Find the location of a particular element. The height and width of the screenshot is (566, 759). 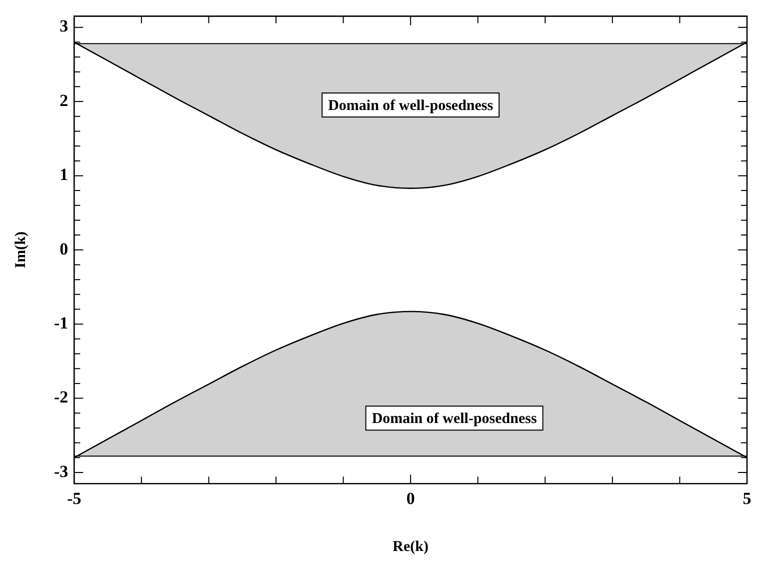

y-tick-label: -1 is located at coordinates (61, 322).